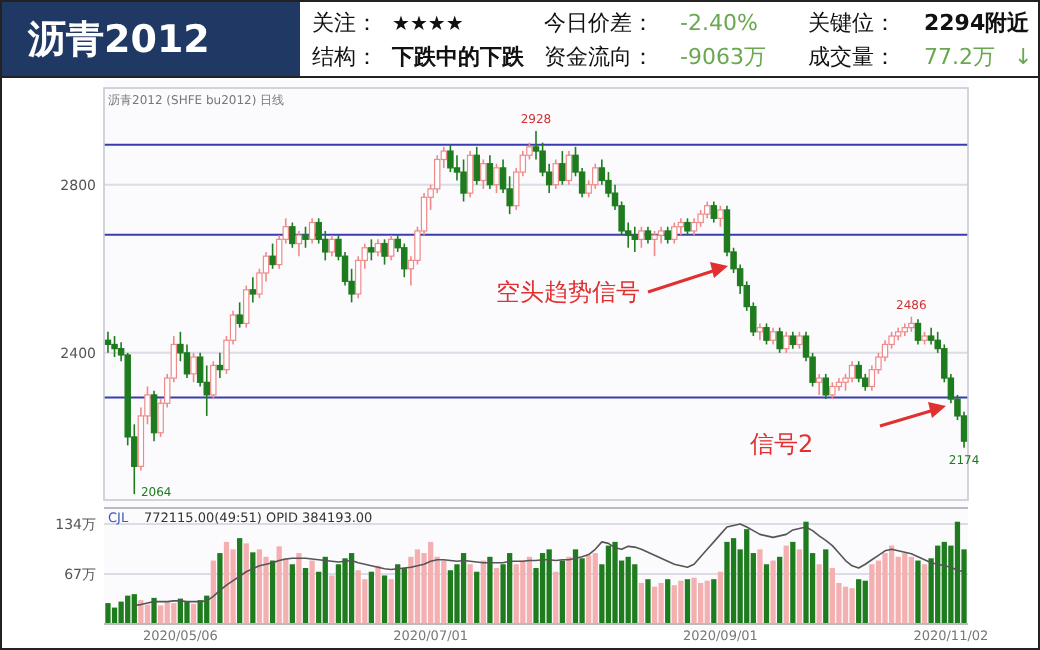 Image resolution: width=1040 pixels, height=650 pixels. I want to click on text: 结构：, so click(345, 57).